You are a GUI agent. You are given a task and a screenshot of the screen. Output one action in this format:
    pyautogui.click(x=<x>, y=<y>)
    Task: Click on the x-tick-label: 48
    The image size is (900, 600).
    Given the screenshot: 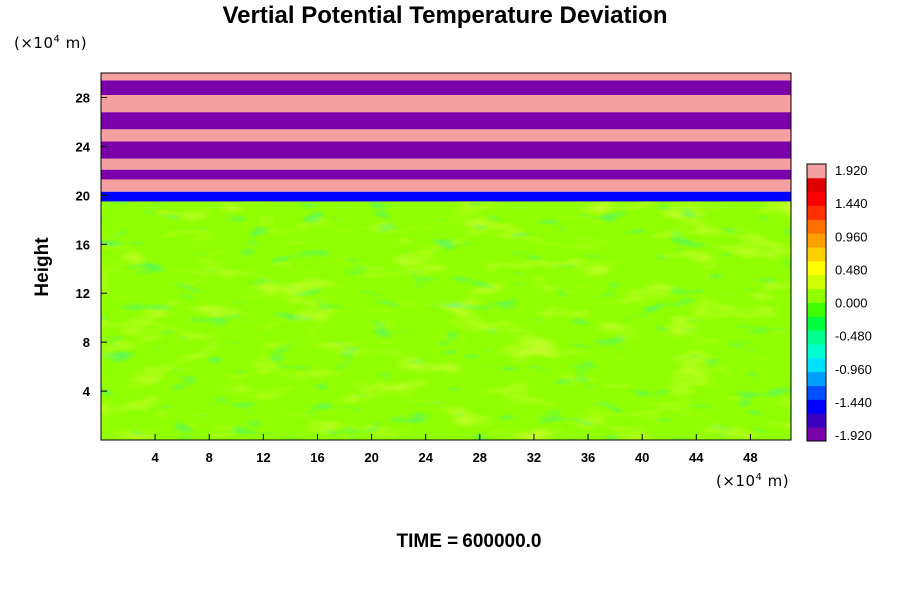 What is the action you would take?
    pyautogui.click(x=750, y=457)
    